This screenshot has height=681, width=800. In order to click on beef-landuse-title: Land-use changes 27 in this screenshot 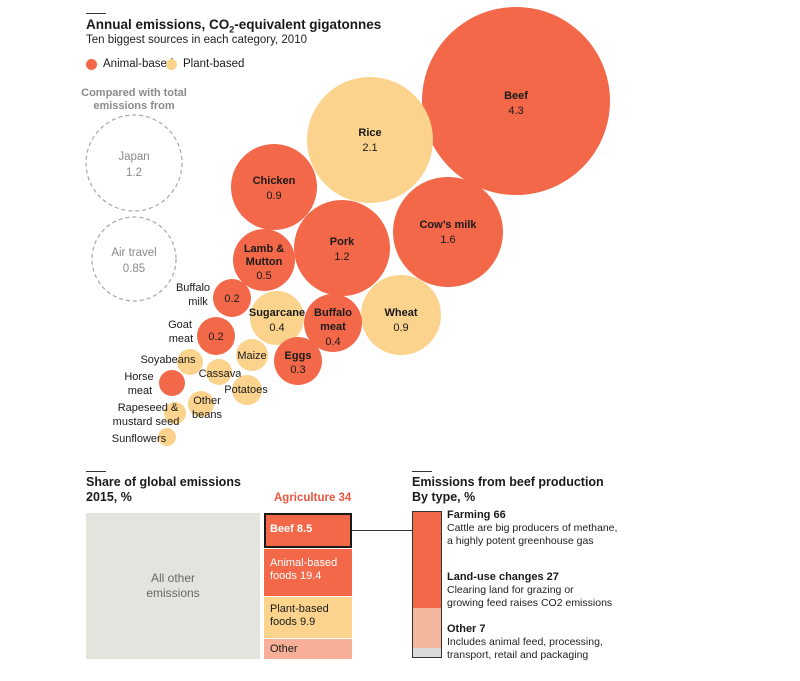, I will do `click(503, 577)`.